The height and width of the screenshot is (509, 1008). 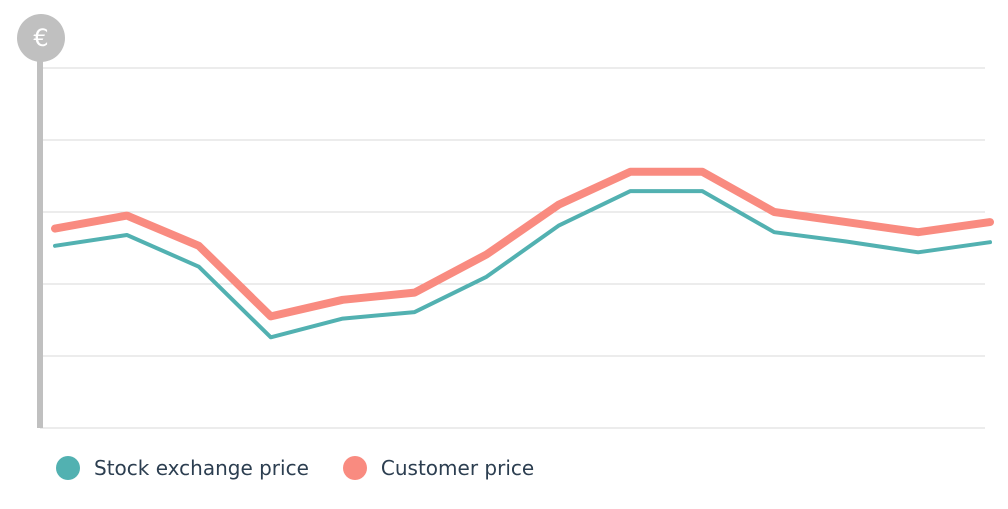 I want to click on legend-label: Stock exchange price, so click(x=201, y=468).